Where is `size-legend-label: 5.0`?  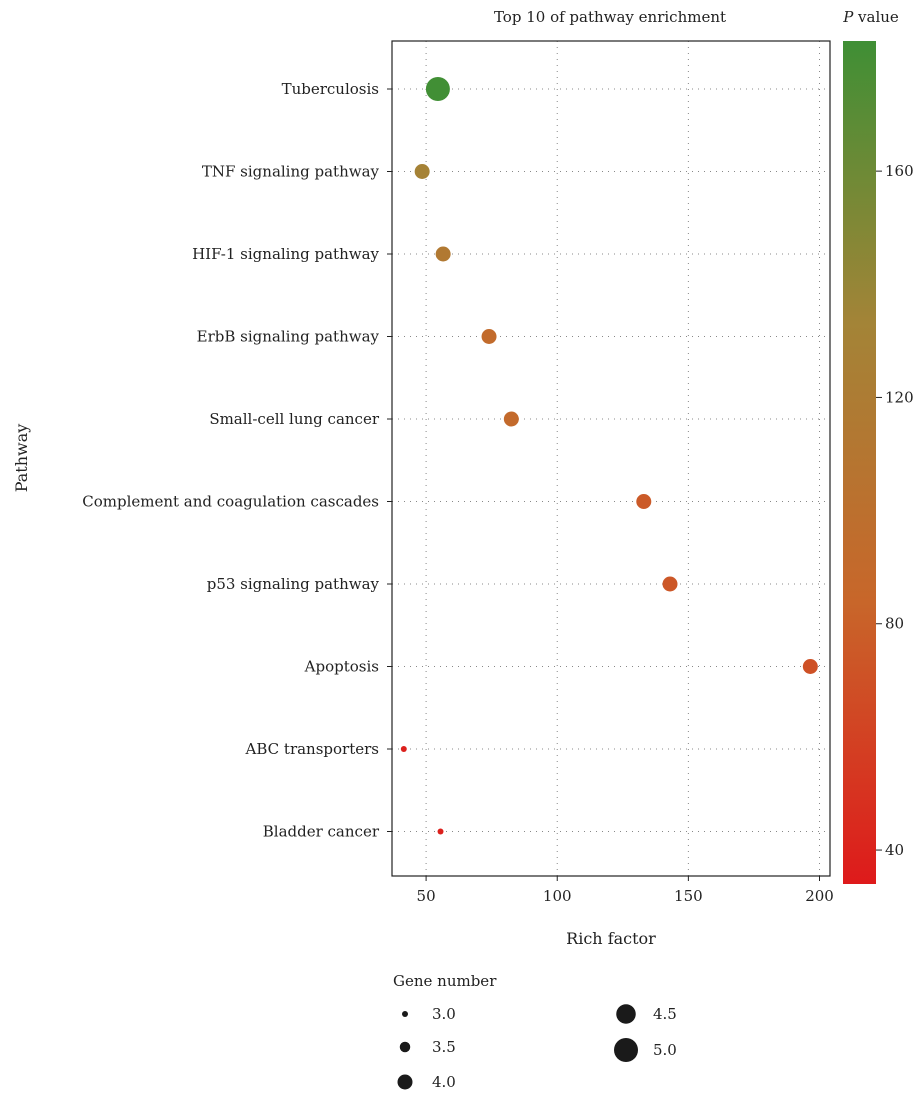 size-legend-label: 5.0 is located at coordinates (665, 1050).